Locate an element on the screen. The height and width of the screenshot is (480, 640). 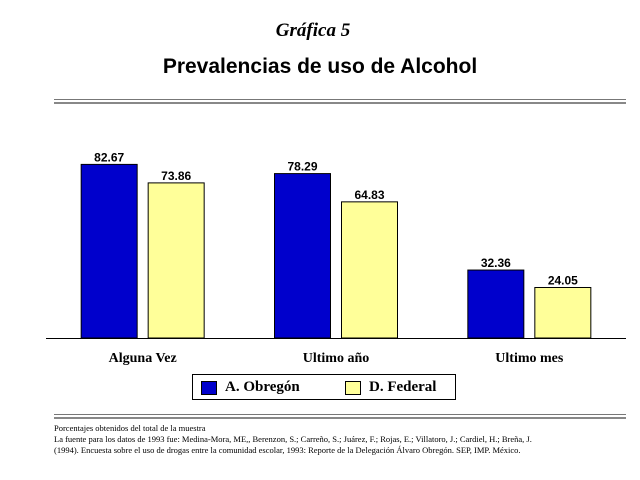
bar-a-obregon-ultimo-mes is located at coordinates (496, 304).